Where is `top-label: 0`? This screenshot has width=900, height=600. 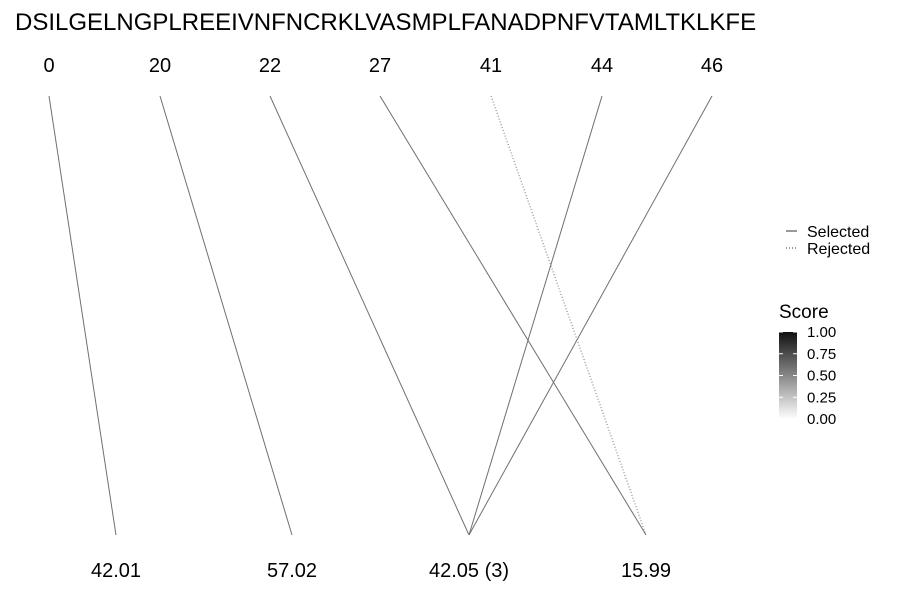
top-label: 0 is located at coordinates (48, 66).